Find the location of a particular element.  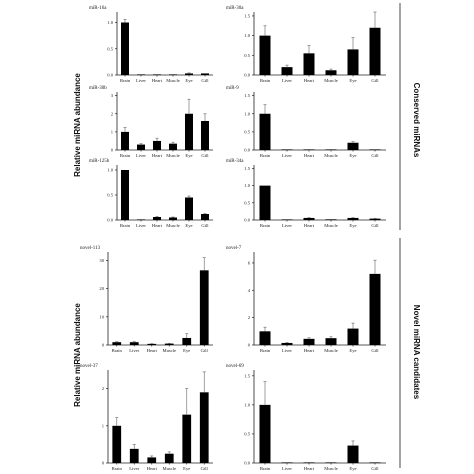

panel-novel-37: novel-37 0 1 2 Brain Liver Heart Muscle Eye Gill is located at coordinates (146, 417).